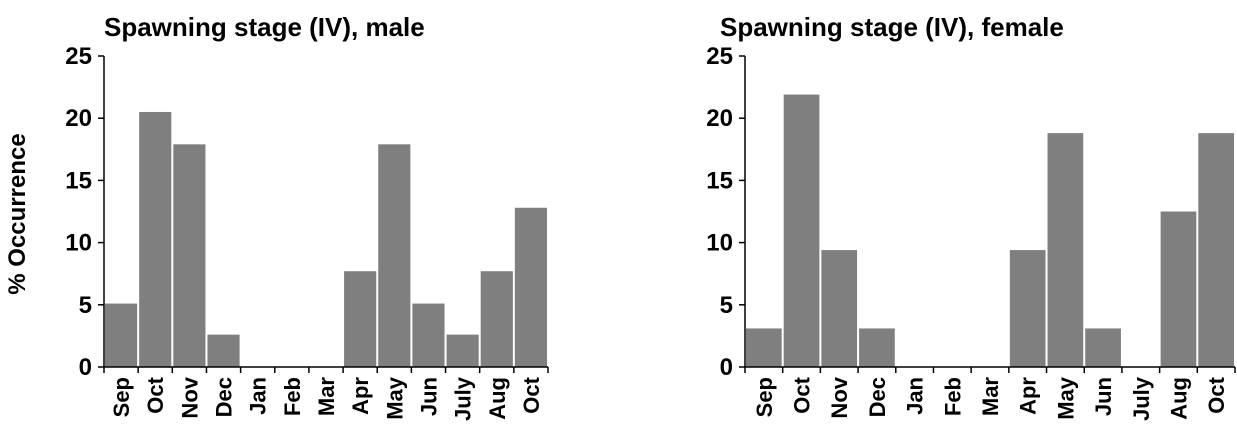 The height and width of the screenshot is (437, 1237). I want to click on bar-july, so click(462, 350).